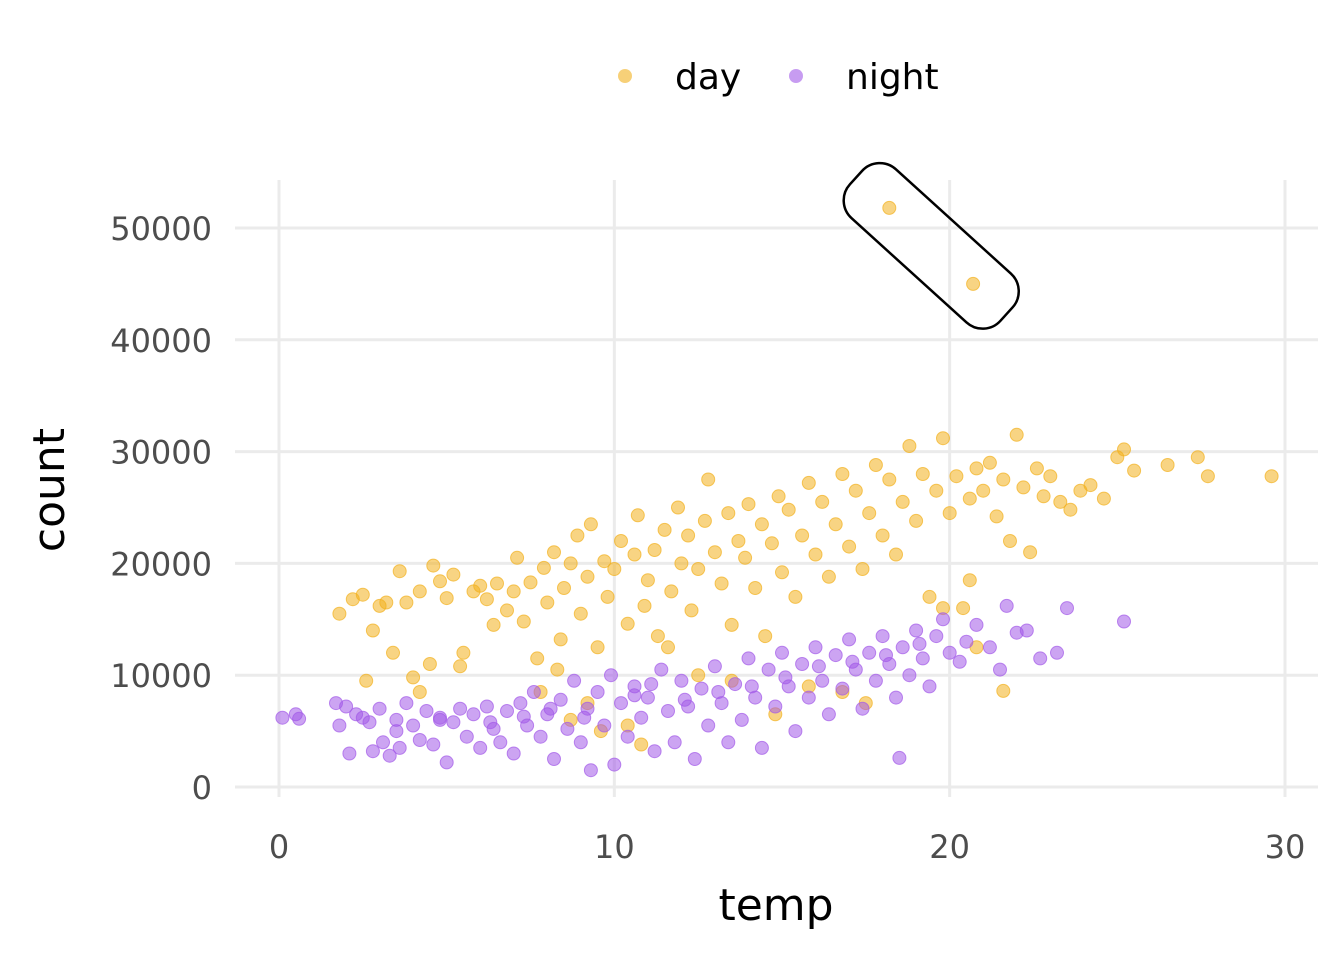 The image size is (1344, 960). What do you see at coordinates (161, 453) in the screenshot?
I see `y-tick-label: 30000` at bounding box center [161, 453].